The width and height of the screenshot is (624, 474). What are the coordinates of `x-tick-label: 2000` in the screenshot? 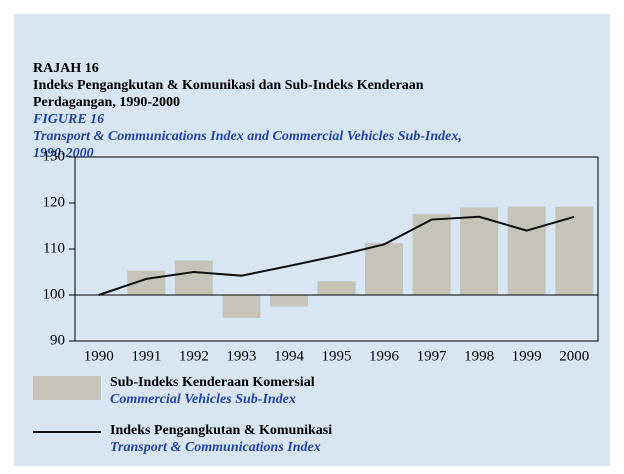 It's located at (574, 356).